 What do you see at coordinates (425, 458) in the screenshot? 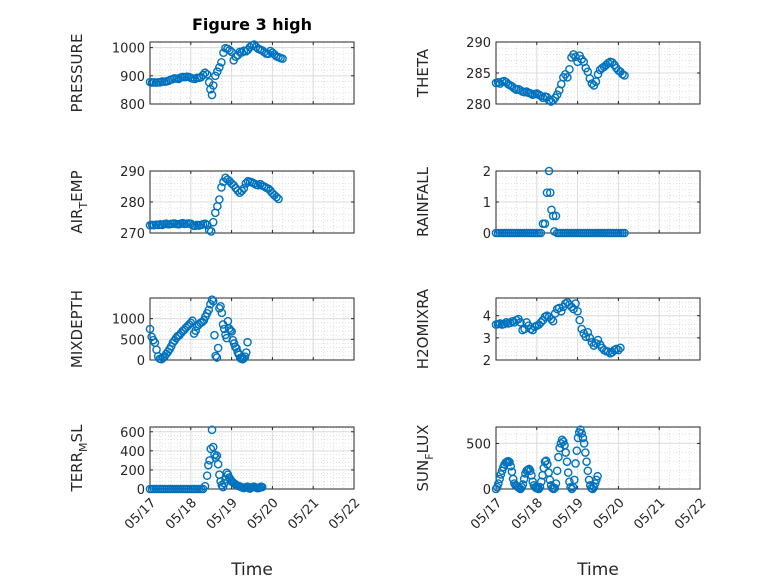
I see `y-axis-label: SUNFLUX` at bounding box center [425, 458].